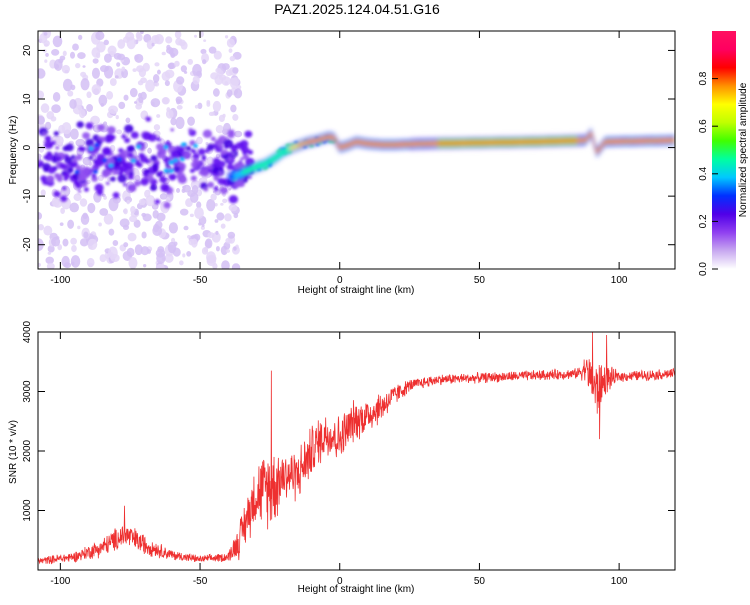  I want to click on snr-x-tick-label: 50, so click(480, 581).